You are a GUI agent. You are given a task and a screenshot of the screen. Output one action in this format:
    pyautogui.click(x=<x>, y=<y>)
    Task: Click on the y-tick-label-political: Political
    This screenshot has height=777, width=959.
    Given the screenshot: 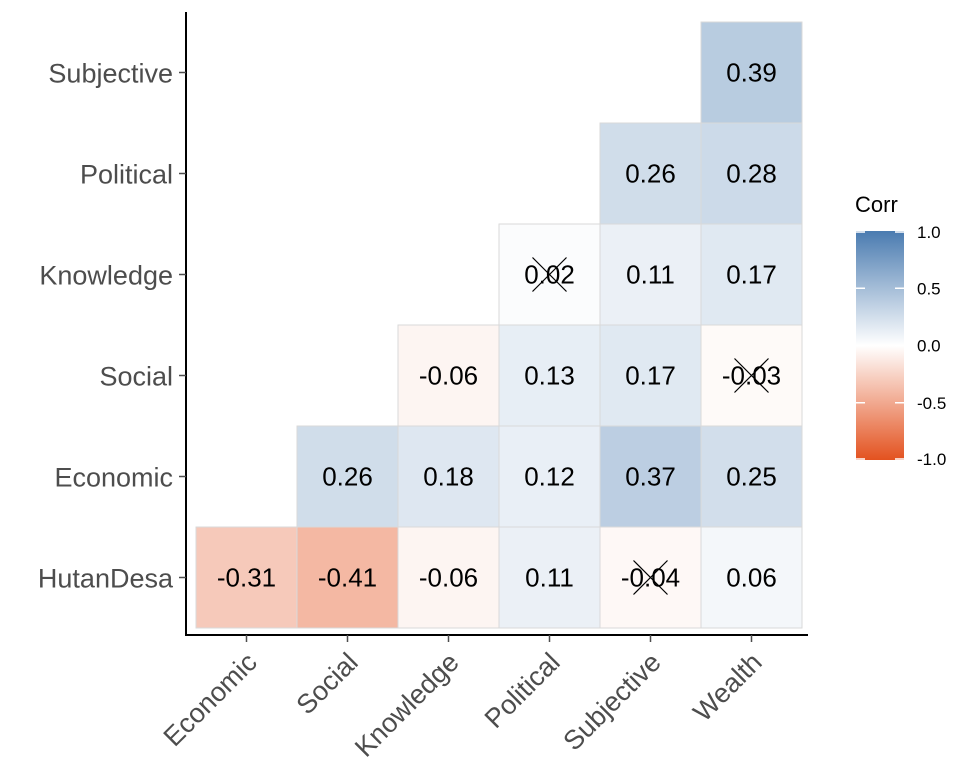 What is the action you would take?
    pyautogui.click(x=126, y=175)
    